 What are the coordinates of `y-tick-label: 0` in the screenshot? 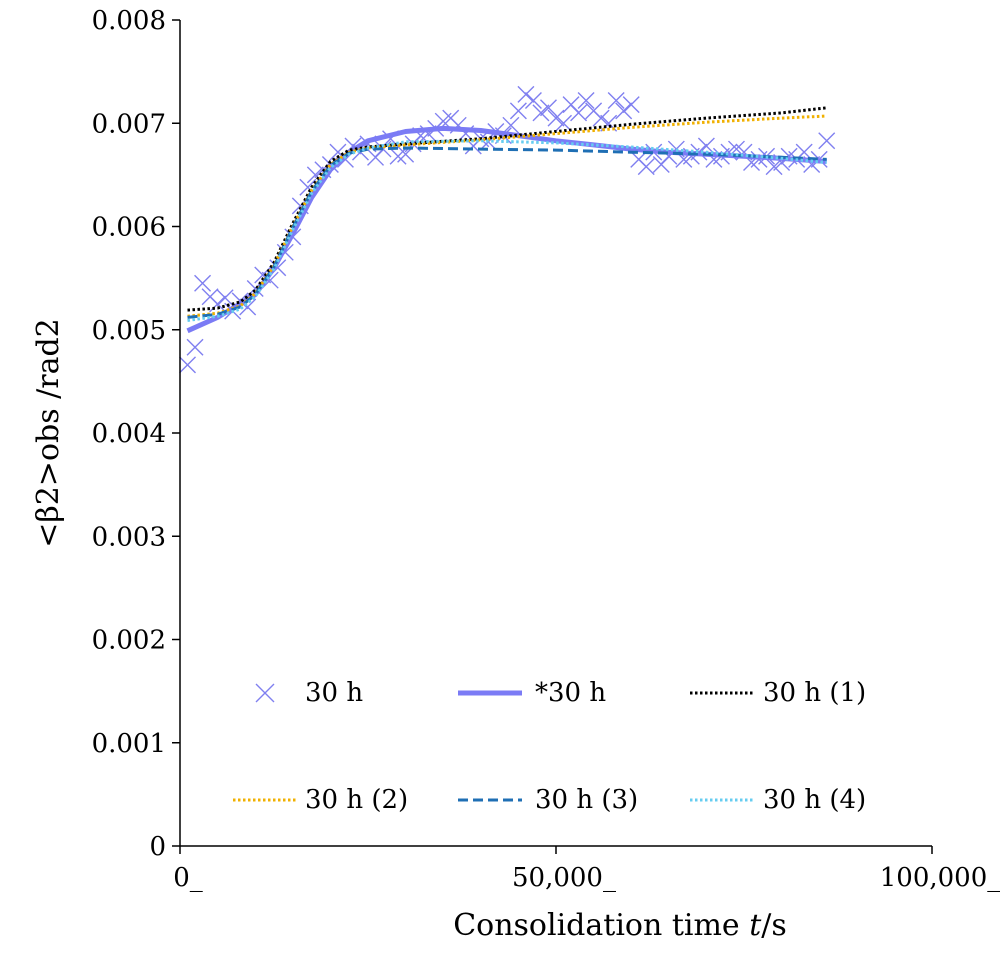 It's located at (157, 847).